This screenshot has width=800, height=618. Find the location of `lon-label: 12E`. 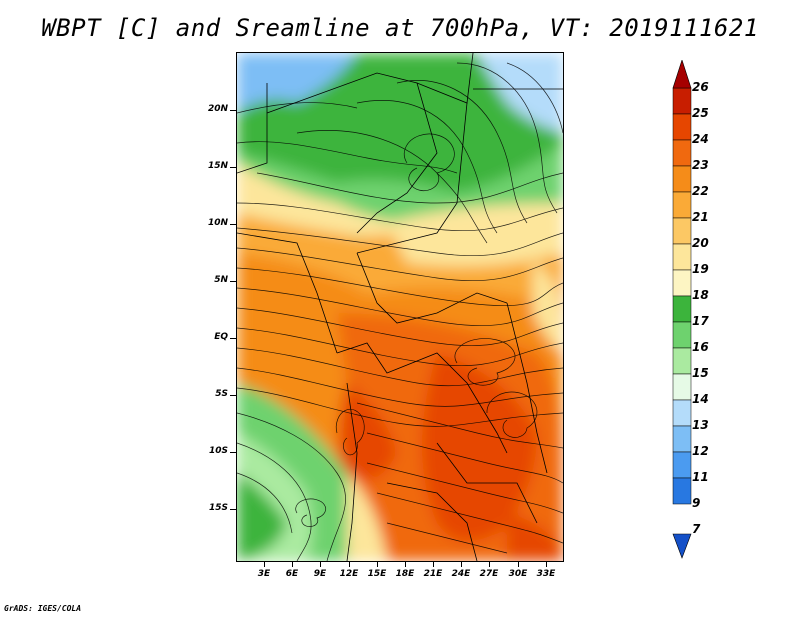

lon-label: 12E is located at coordinates (349, 574).